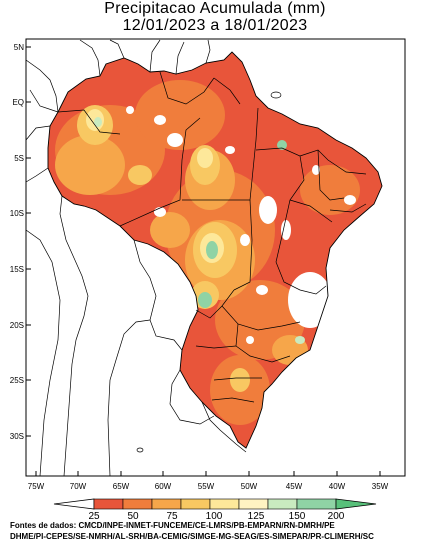 Image resolution: width=430 pixels, height=545 pixels. Describe the element at coordinates (17, 380) in the screenshot. I see `y-tick-label: 25S` at that location.